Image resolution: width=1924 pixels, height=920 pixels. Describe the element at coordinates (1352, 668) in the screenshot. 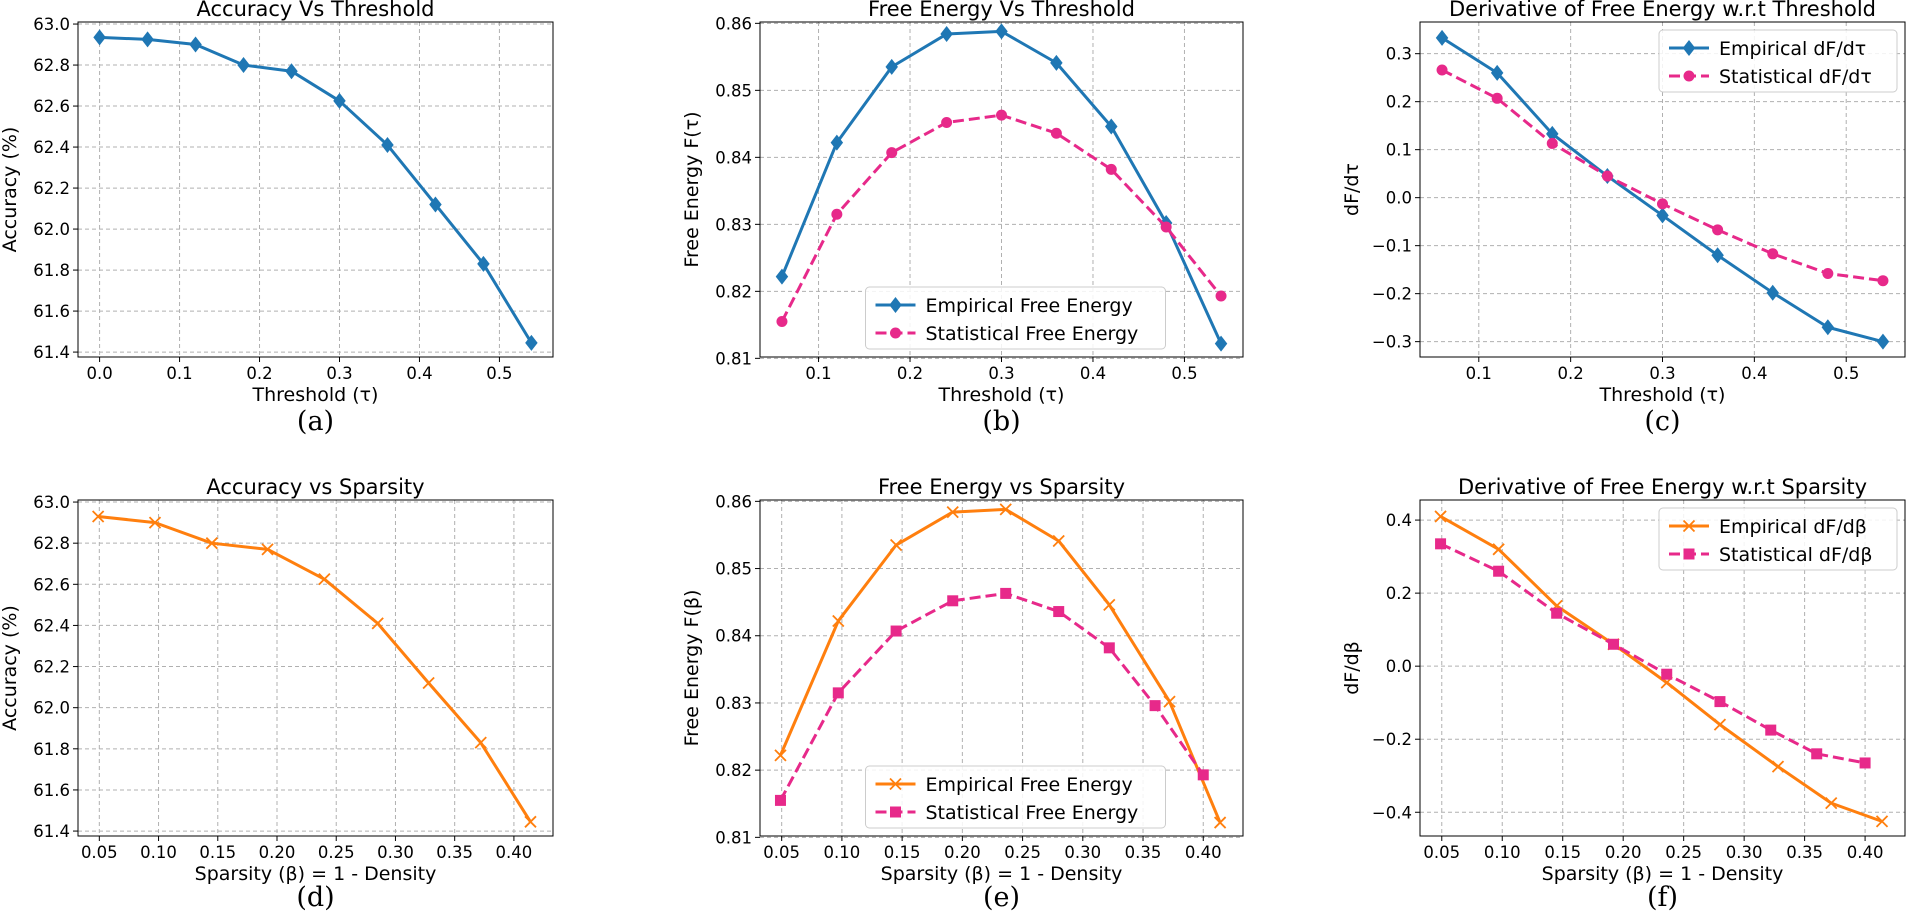

I see `y-axis-label: dF/dβ` at that location.